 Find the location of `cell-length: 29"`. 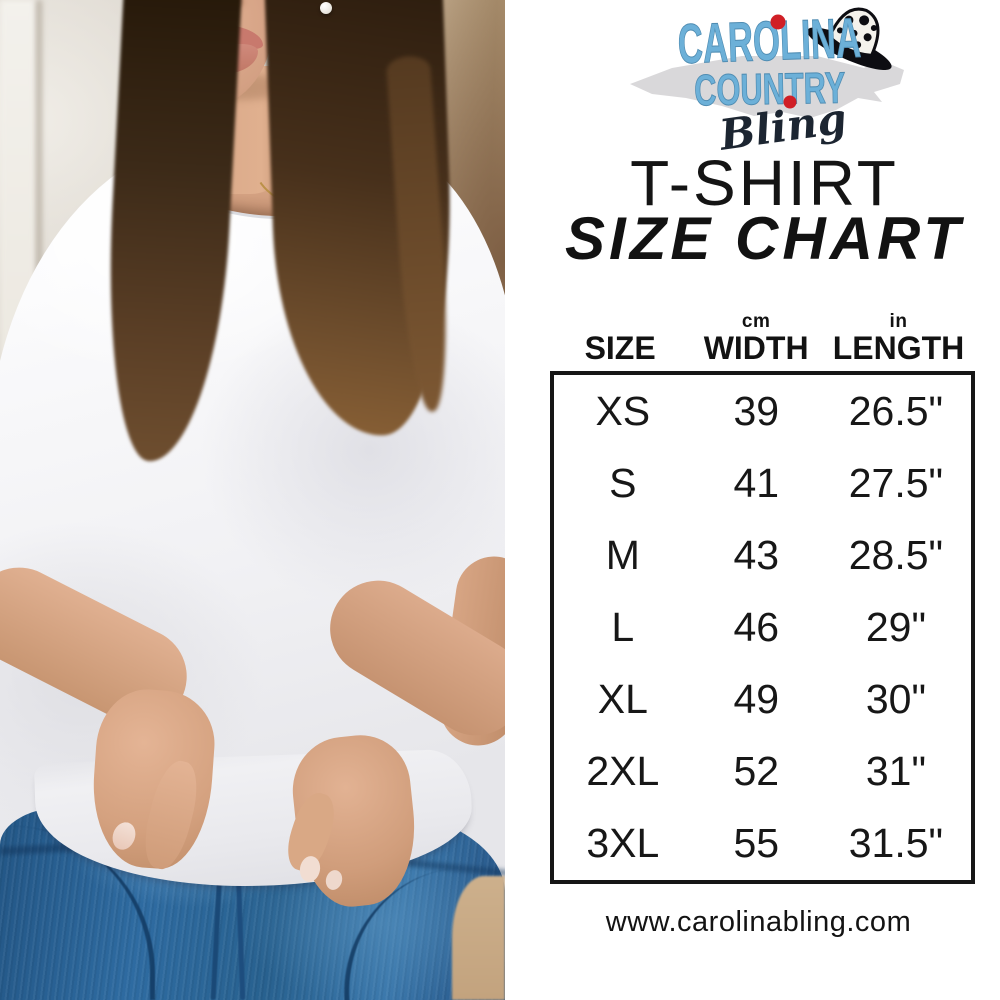

cell-length: 29" is located at coordinates (896, 626).